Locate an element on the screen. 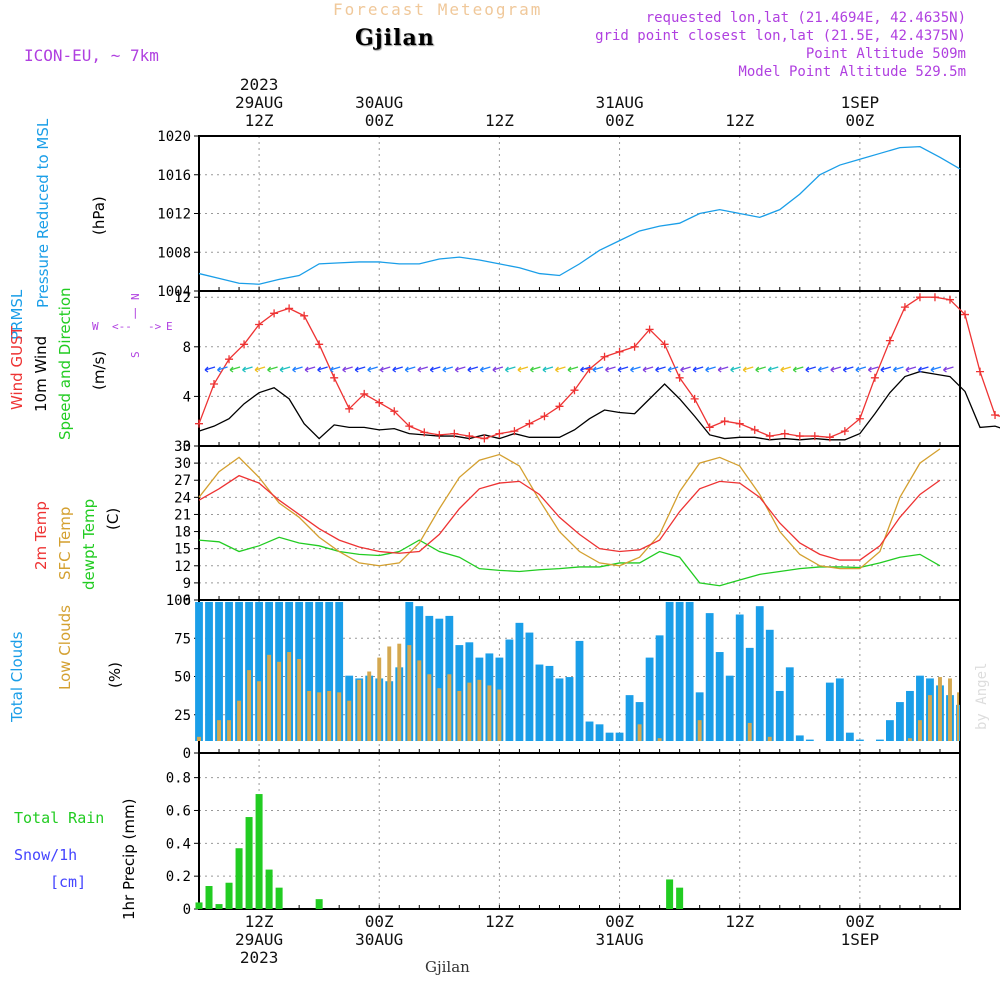 Image resolution: width=1000 pixels, height=1000 pixels. dewpt-label: dewpt Temp is located at coordinates (89, 544).